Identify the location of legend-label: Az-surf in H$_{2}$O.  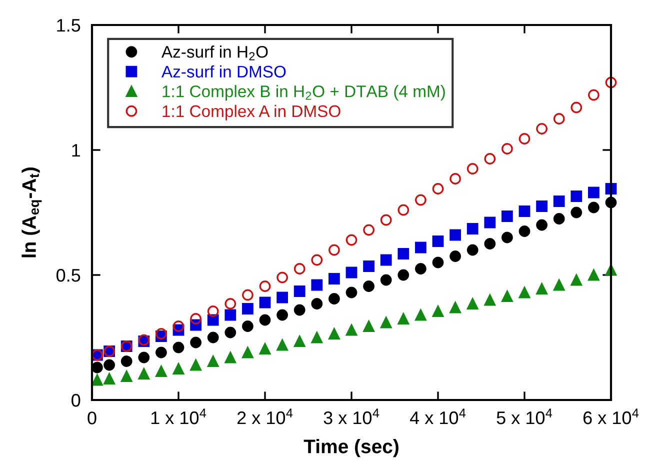
(214, 53).